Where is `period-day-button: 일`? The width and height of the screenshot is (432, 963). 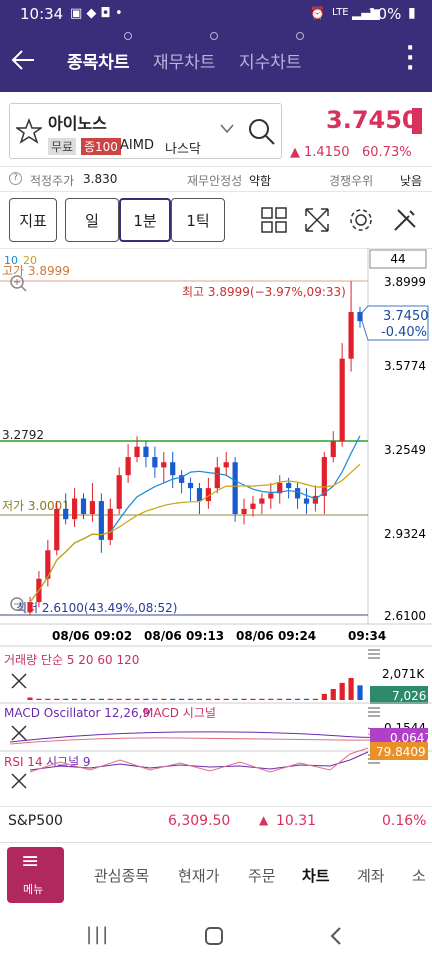
period-day-button: 일 is located at coordinates (92, 220).